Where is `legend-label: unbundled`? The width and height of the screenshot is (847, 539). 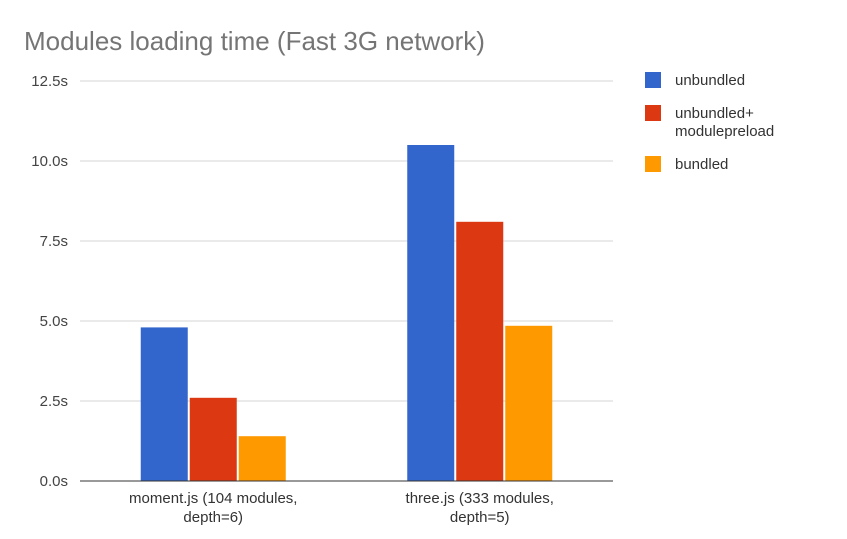
legend-label: unbundled is located at coordinates (710, 80).